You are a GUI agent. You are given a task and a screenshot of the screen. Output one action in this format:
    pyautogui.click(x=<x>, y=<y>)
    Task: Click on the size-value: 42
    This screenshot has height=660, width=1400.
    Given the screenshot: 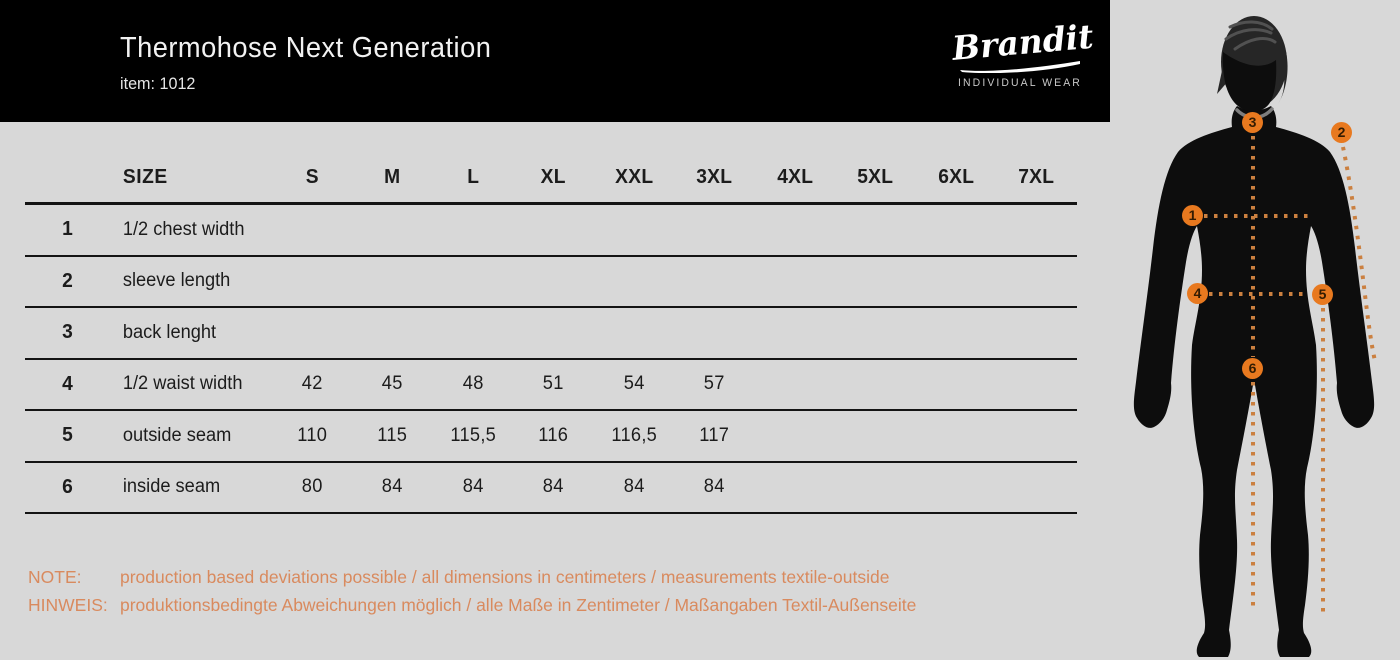 What is the action you would take?
    pyautogui.click(x=312, y=384)
    